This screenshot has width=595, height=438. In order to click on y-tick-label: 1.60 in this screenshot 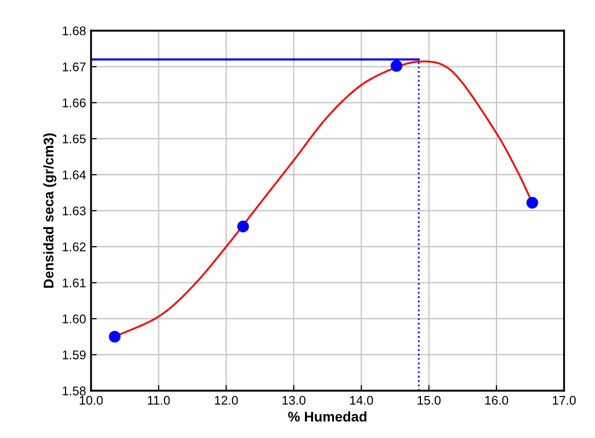, I will do `click(74, 319)`.